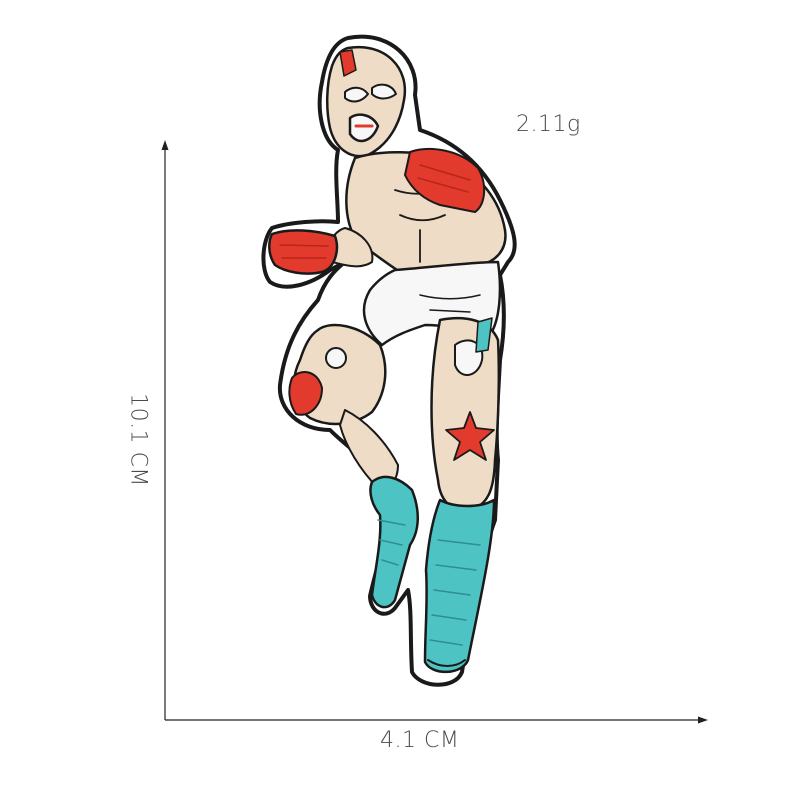 This screenshot has width=800, height=800. Describe the element at coordinates (165, 430) in the screenshot. I see `height-arrow` at that location.